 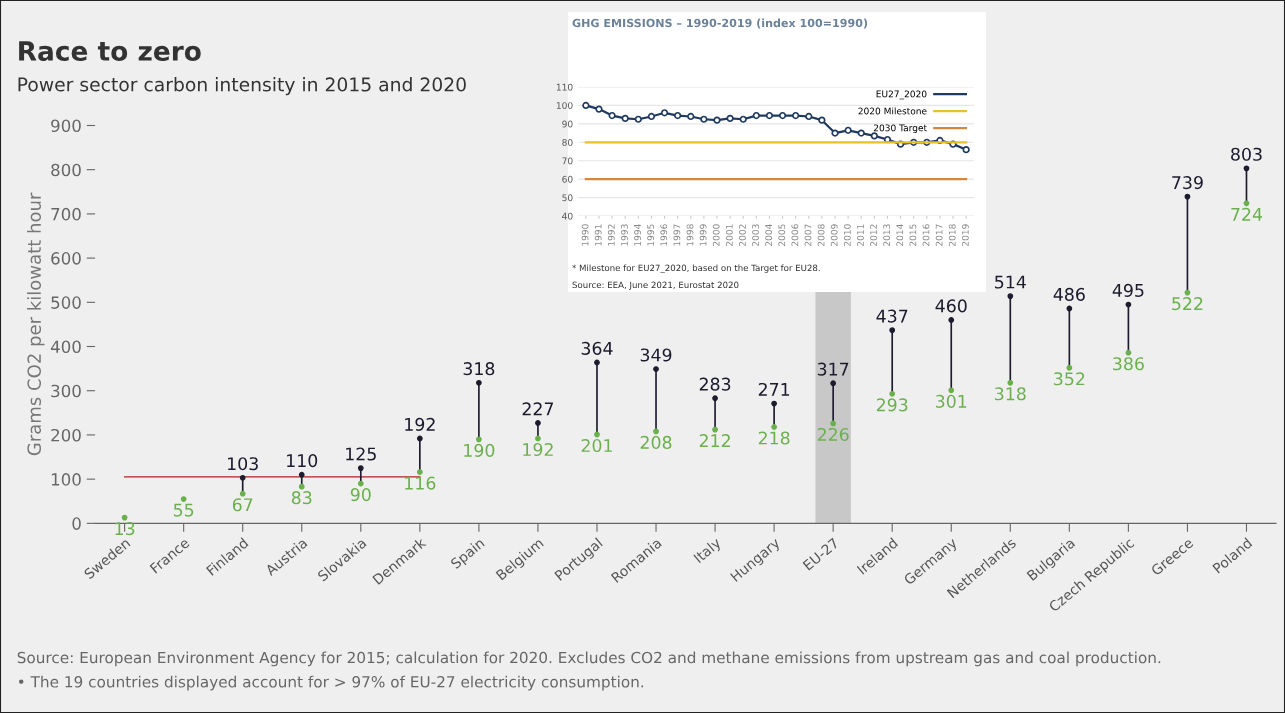 What do you see at coordinates (873, 235) in the screenshot?
I see `x-tick-label: 2012` at bounding box center [873, 235].